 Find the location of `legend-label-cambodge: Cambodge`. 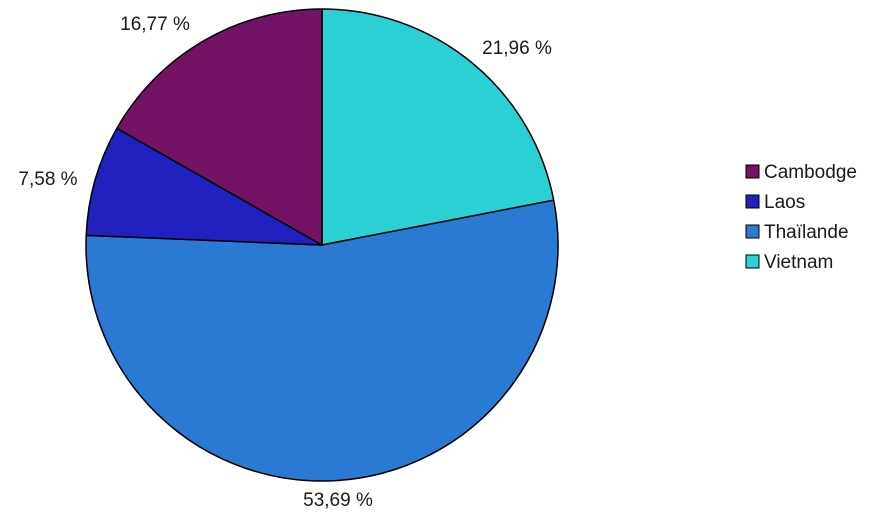

legend-label-cambodge: Cambodge is located at coordinates (810, 172).